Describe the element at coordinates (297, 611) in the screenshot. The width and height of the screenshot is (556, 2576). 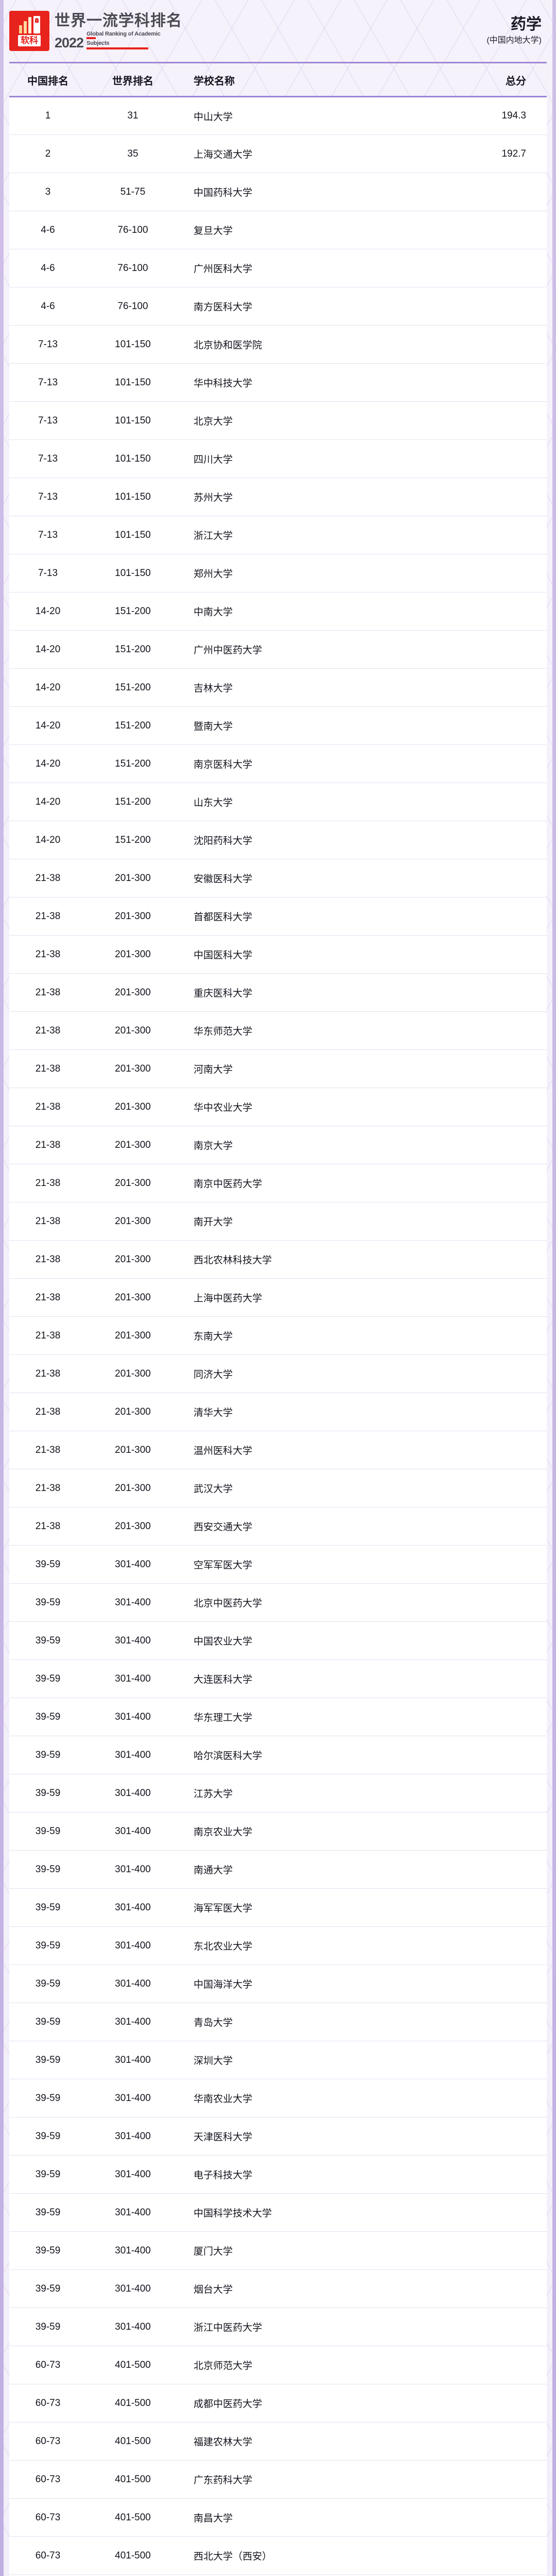
I see `university-name-cell: 中南大学` at that location.